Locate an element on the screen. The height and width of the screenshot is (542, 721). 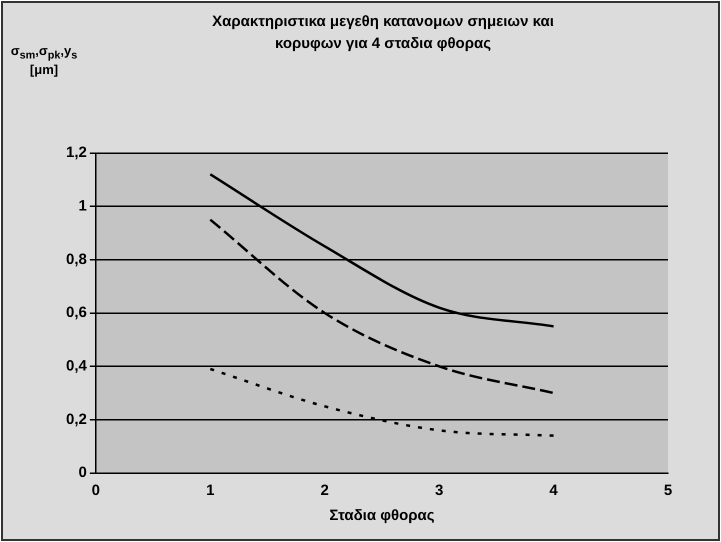
y-tick-label: 1,2 is located at coordinates (76, 153).